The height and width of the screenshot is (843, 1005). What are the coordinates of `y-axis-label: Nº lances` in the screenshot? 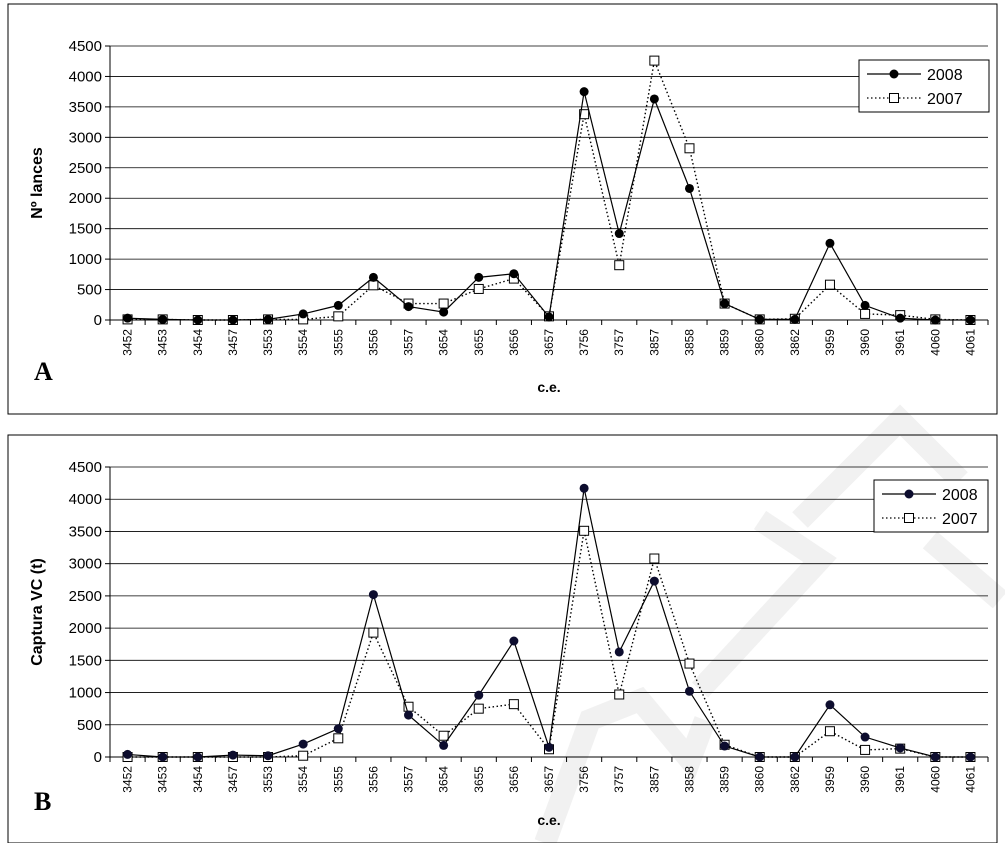 It's located at (37, 183).